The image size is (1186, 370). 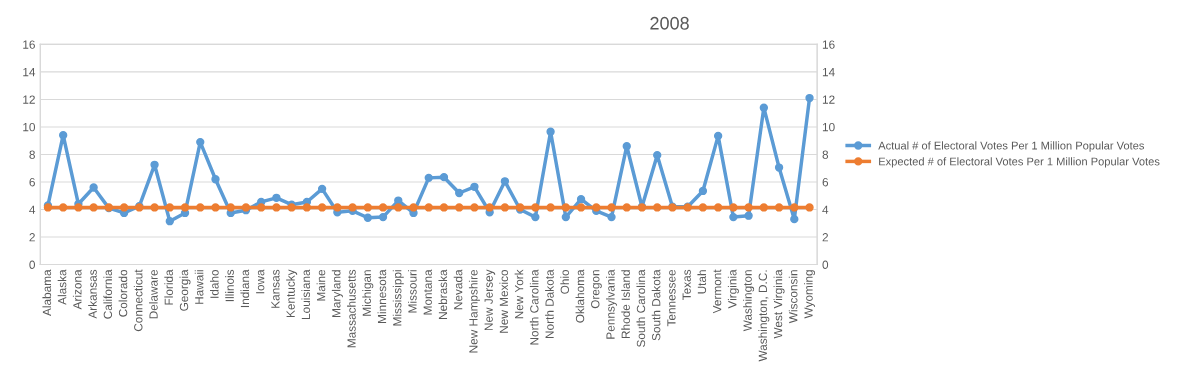 I want to click on y-tick-label: 0, so click(x=32, y=264).